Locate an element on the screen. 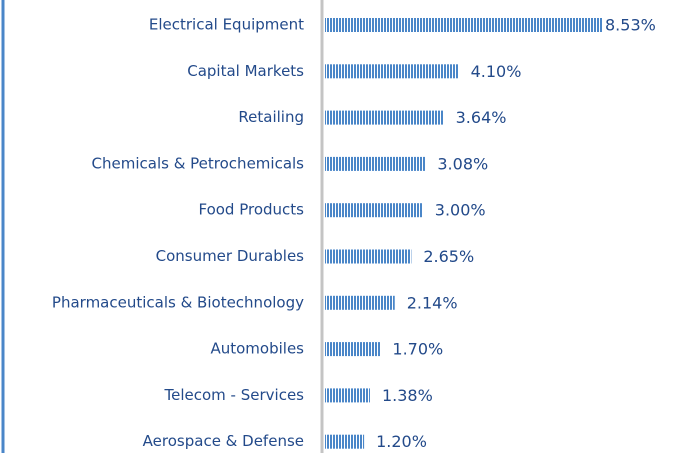 The image size is (681, 453). category-label: Aerospace & Defense is located at coordinates (223, 441).